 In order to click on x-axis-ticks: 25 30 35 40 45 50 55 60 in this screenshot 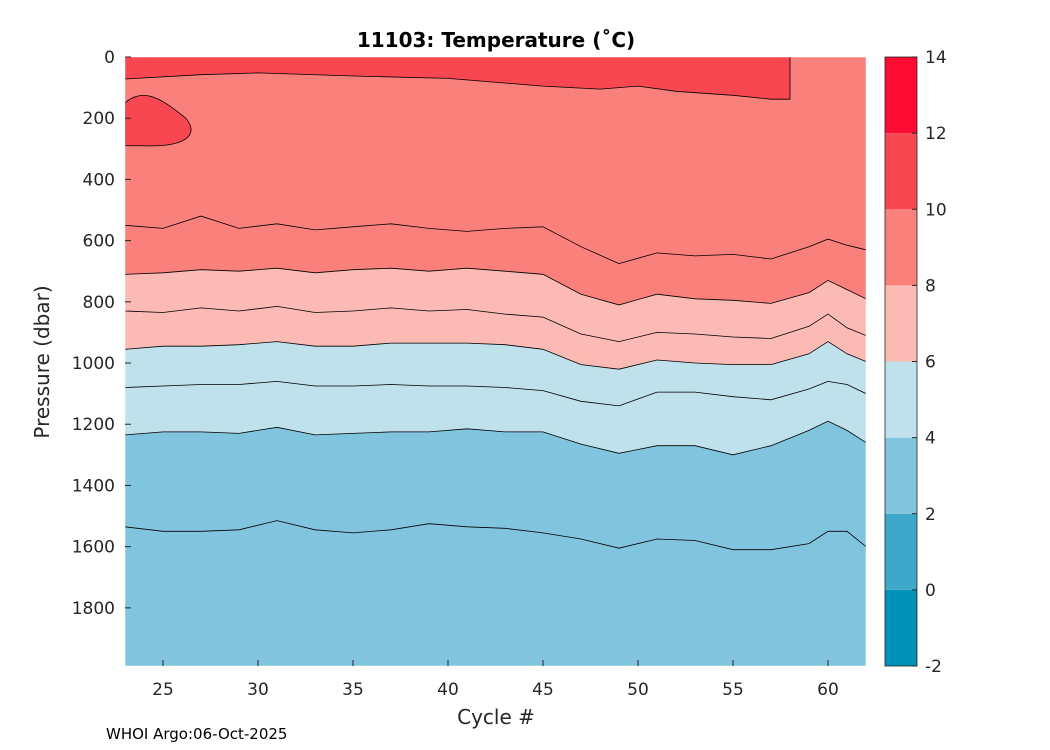, I will do `click(495, 680)`.